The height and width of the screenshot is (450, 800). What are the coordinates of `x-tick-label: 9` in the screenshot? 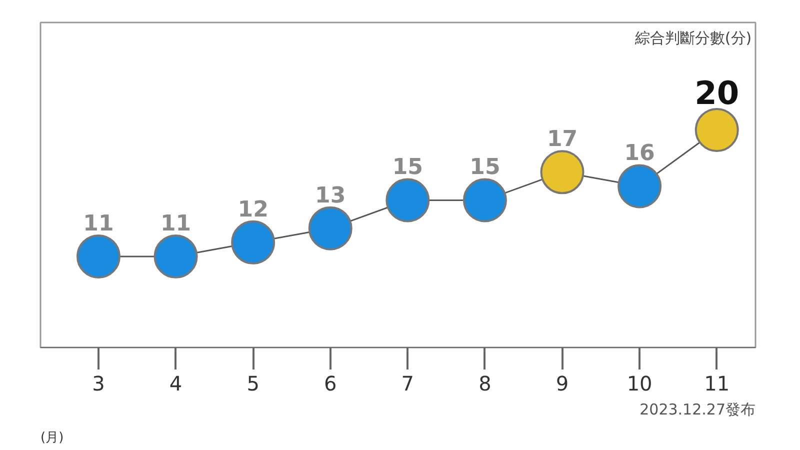 It's located at (562, 384).